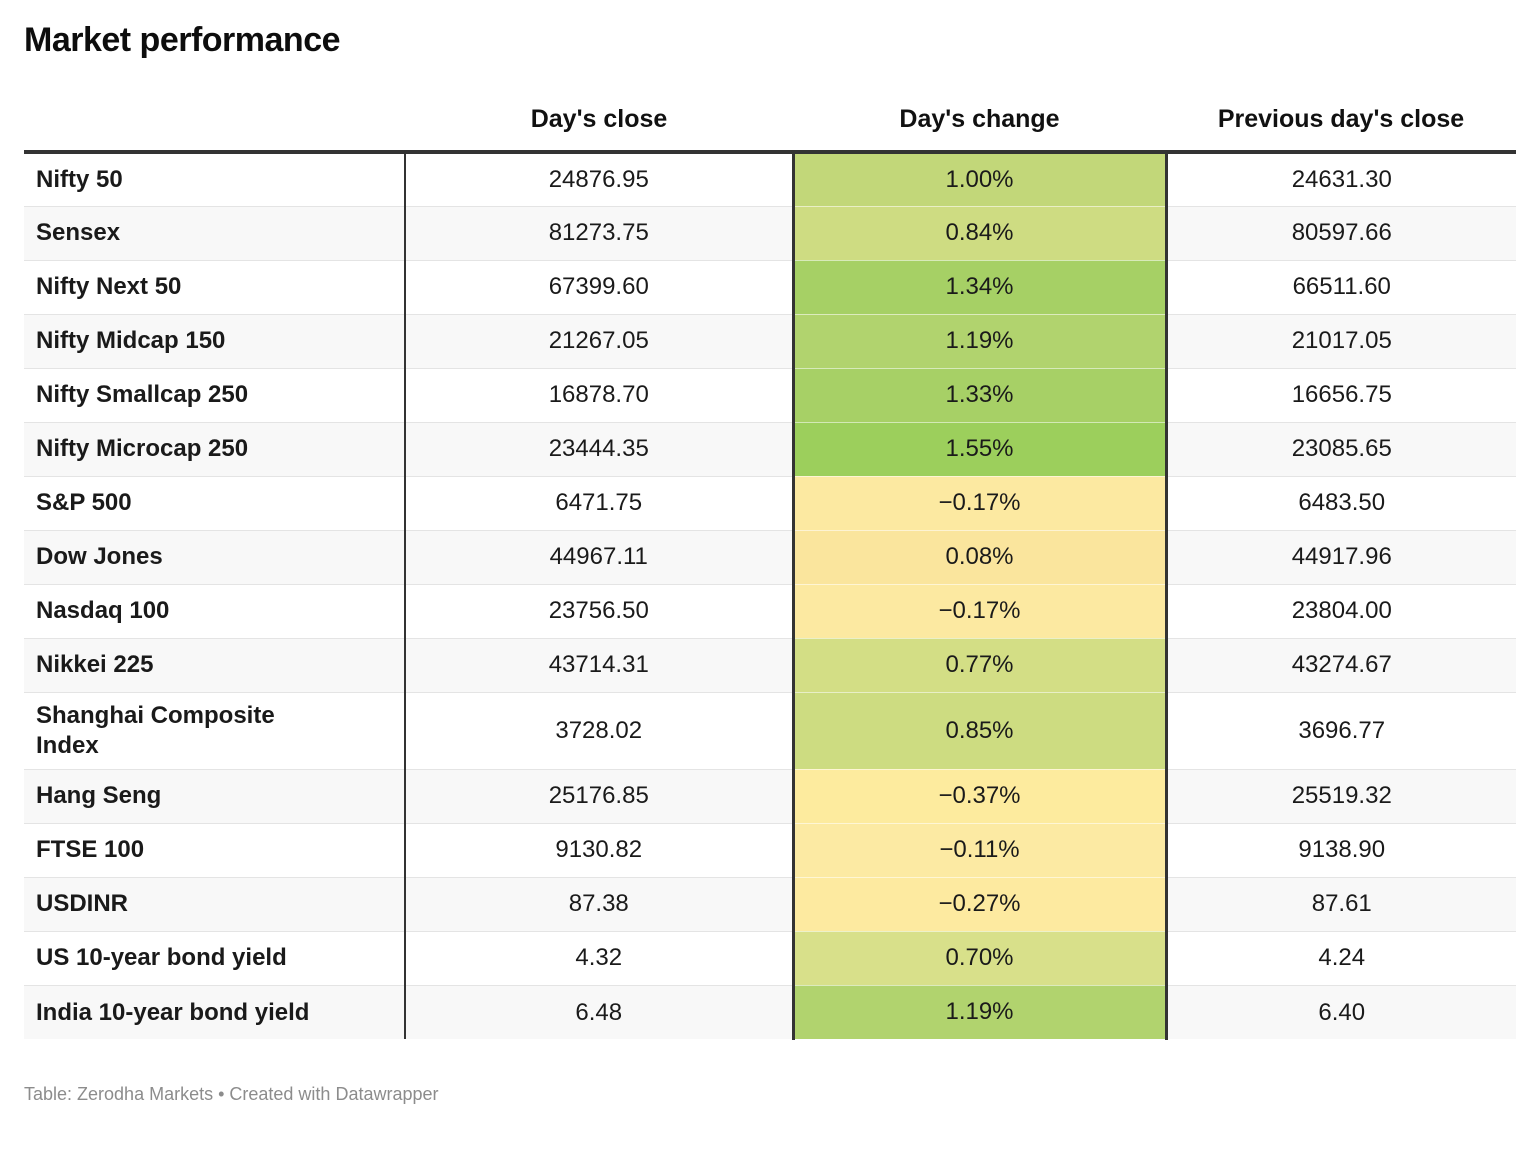 Image resolution: width=1540 pixels, height=1164 pixels. I want to click on table-row: Nasdaq 100 23756.50 −0.17% 23804.00, so click(770, 611).